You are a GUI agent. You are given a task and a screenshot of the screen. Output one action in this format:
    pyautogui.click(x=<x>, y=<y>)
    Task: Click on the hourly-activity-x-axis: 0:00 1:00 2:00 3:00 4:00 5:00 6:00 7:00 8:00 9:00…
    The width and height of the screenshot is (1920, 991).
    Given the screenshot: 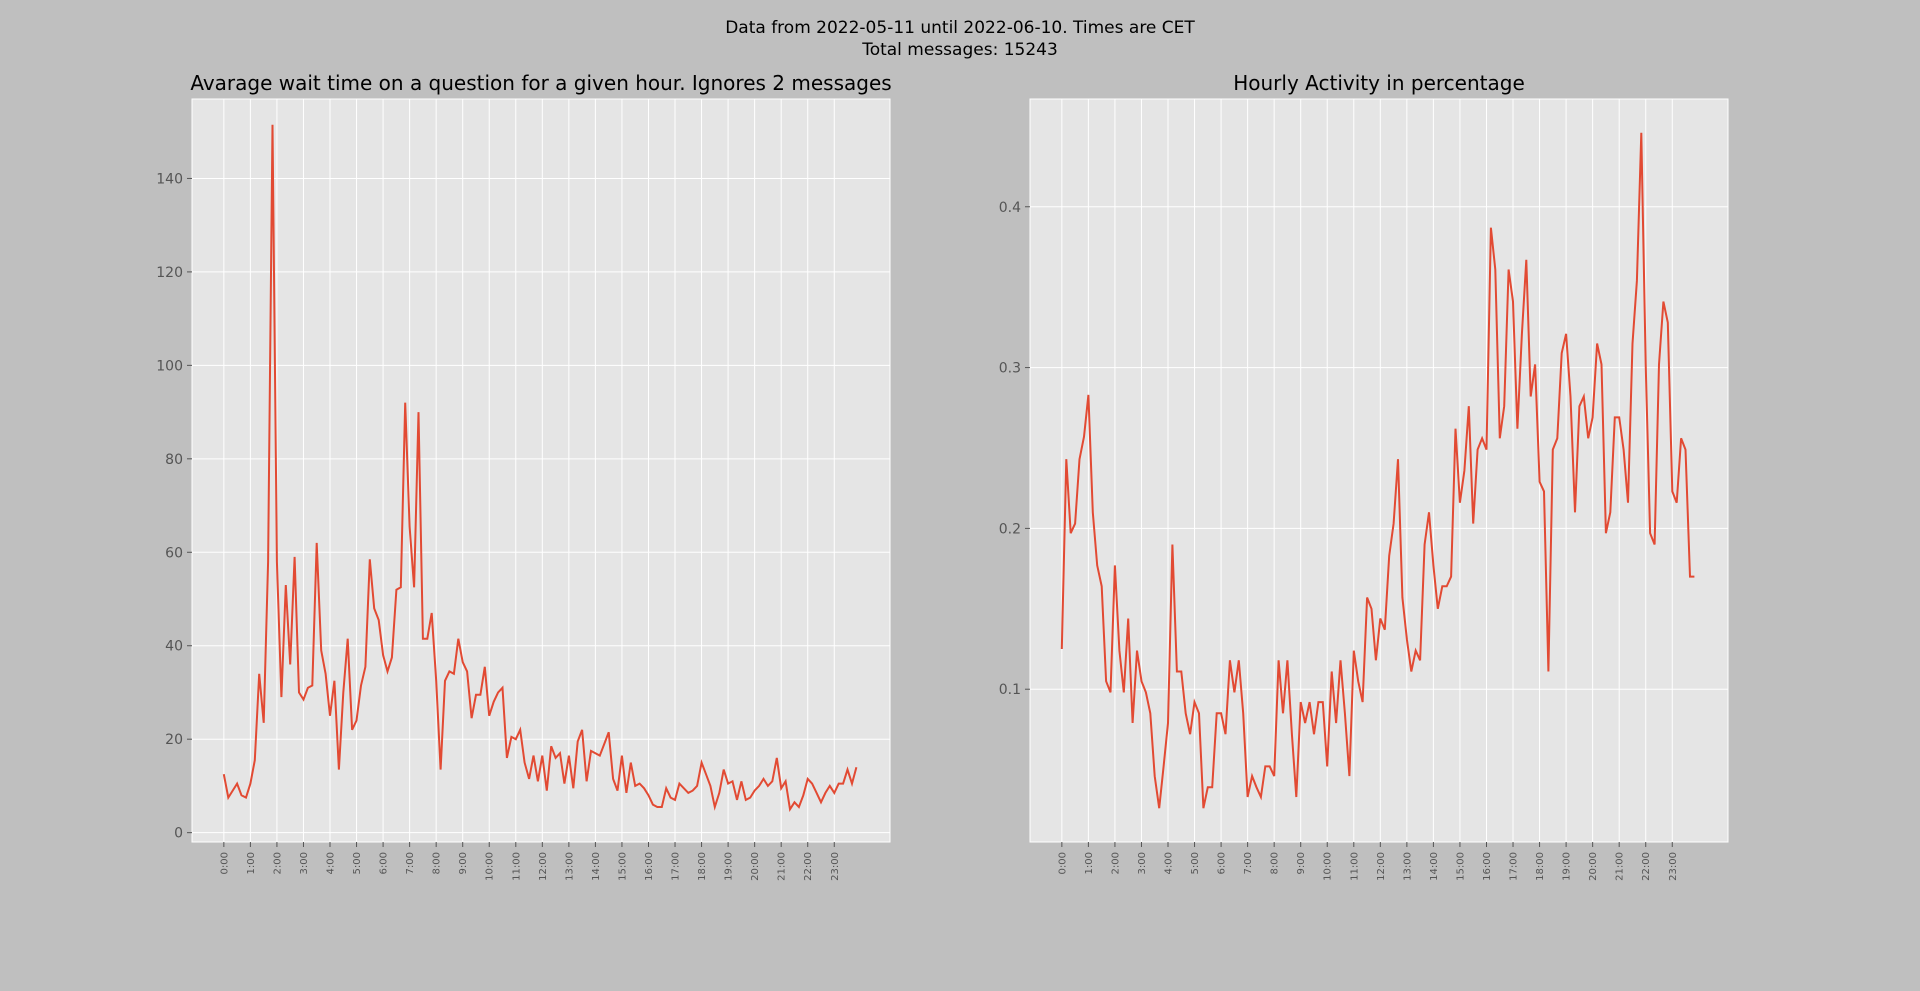 What is the action you would take?
    pyautogui.click(x=1368, y=861)
    